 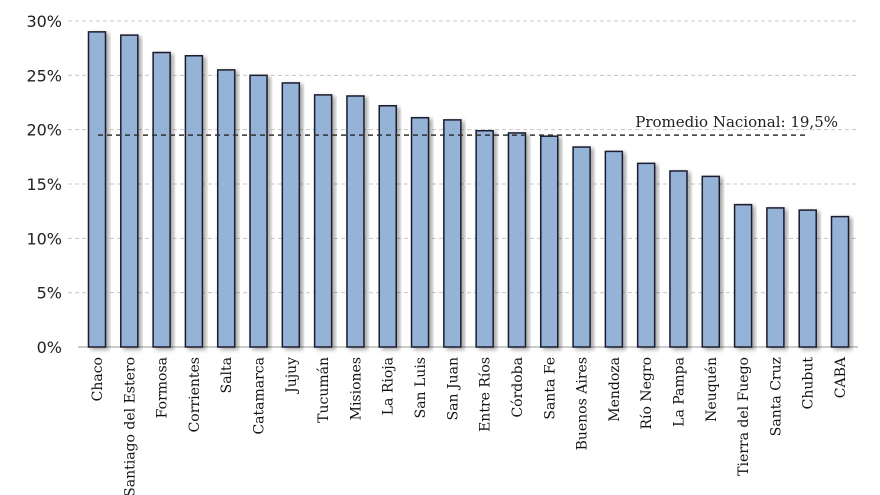 I want to click on y-axis: 0% 5% 10% 15% 20% 25% 30%, so click(x=44, y=184).